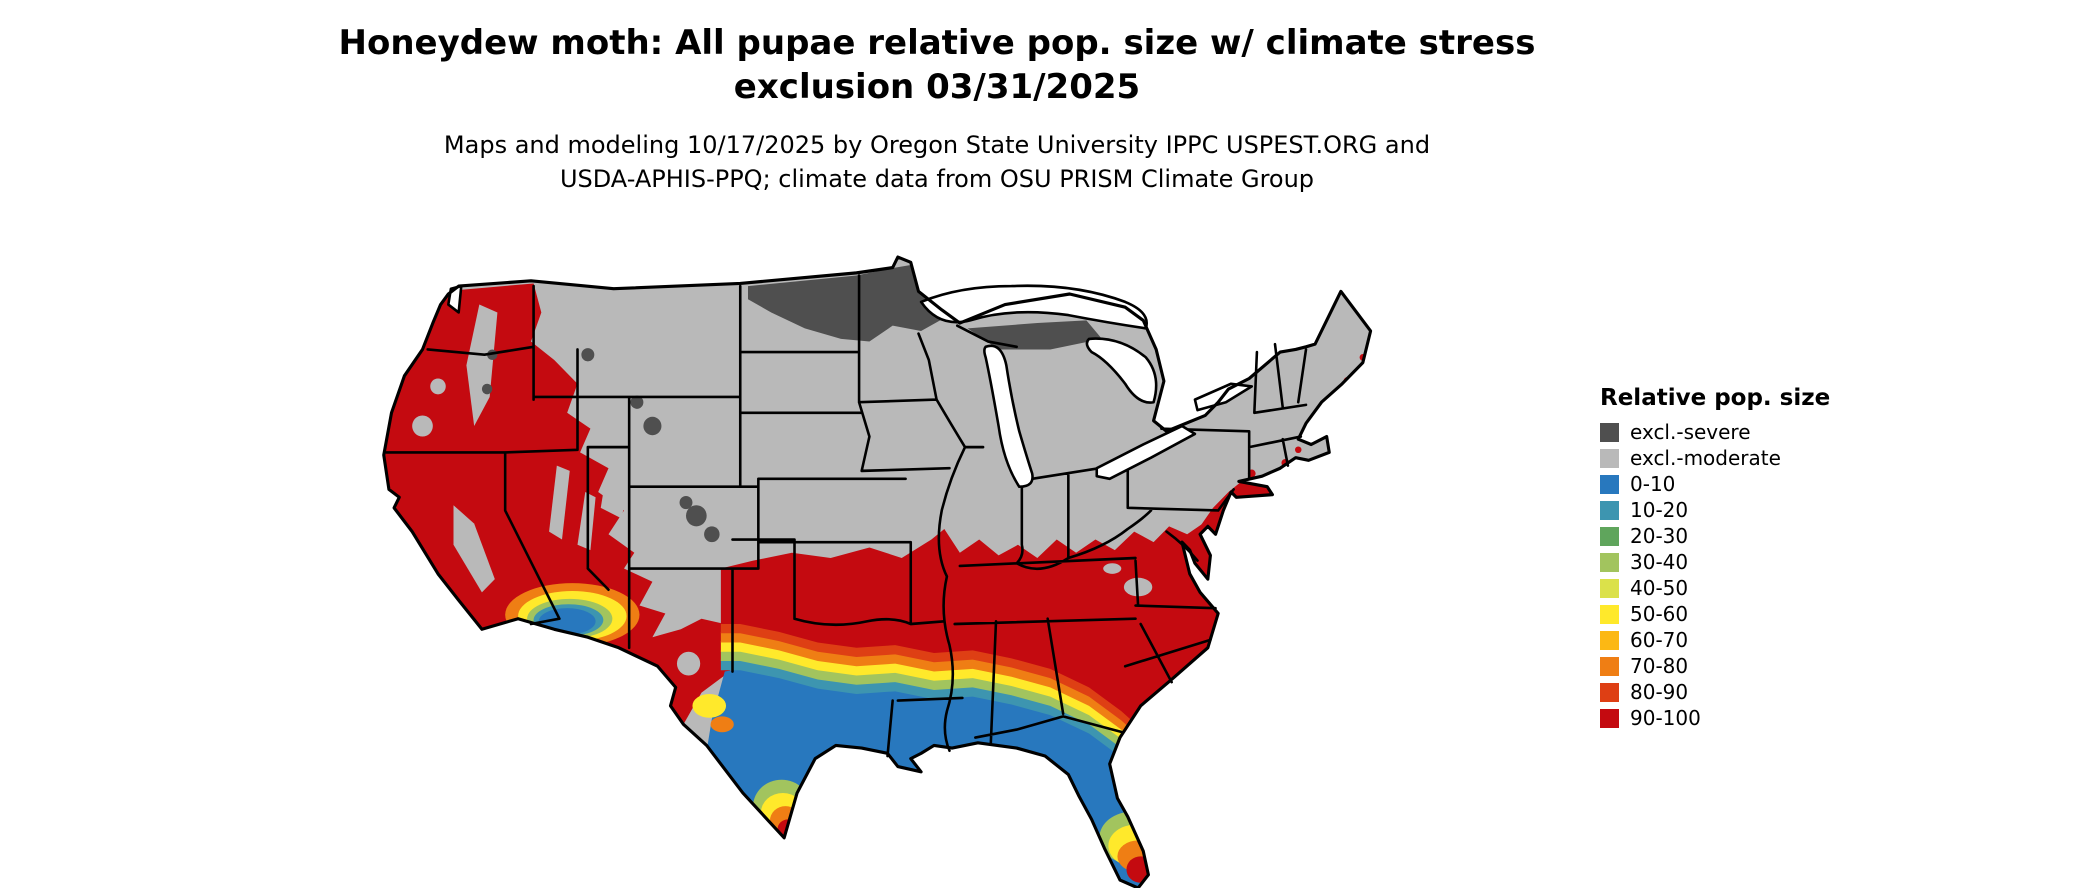 Image resolution: width=2100 pixels, height=892 pixels. Describe the element at coordinates (1715, 398) in the screenshot. I see `legend-title: Relative pop. size` at that location.